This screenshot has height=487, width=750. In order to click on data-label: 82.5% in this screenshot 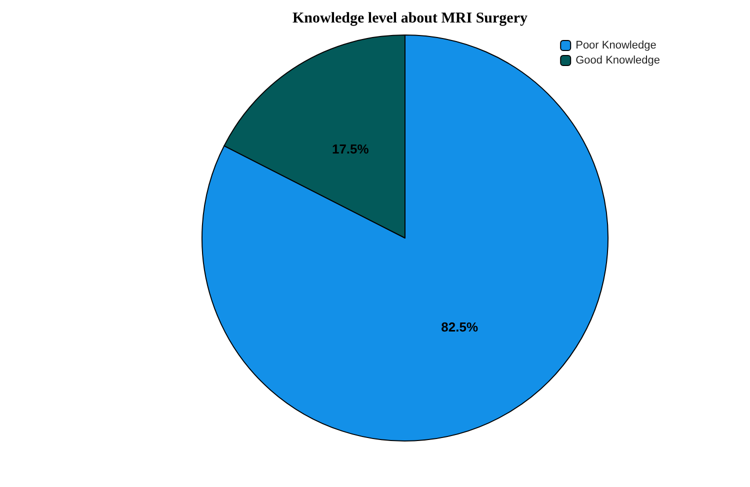, I will do `click(459, 327)`.